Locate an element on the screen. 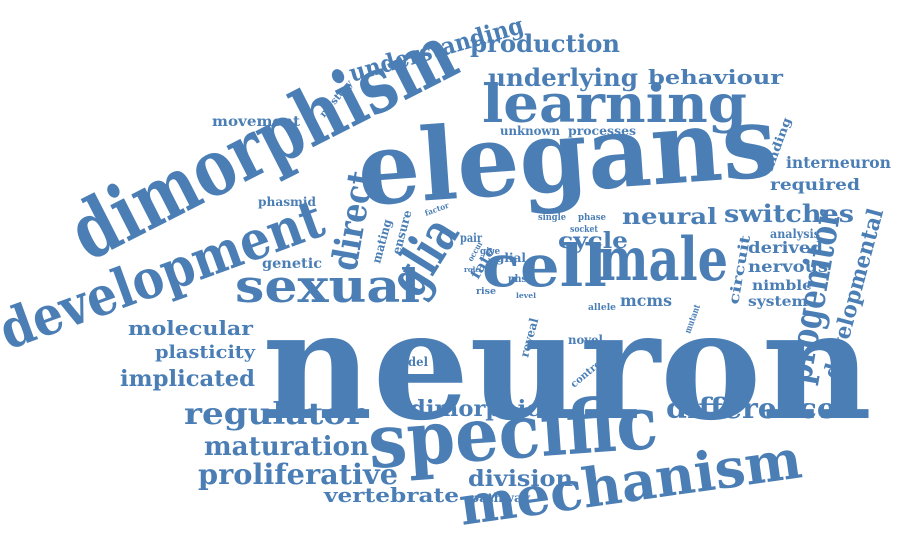 Image resolution: width=900 pixels, height=550 pixels. cloud-word-phso: phso is located at coordinates (520, 279).